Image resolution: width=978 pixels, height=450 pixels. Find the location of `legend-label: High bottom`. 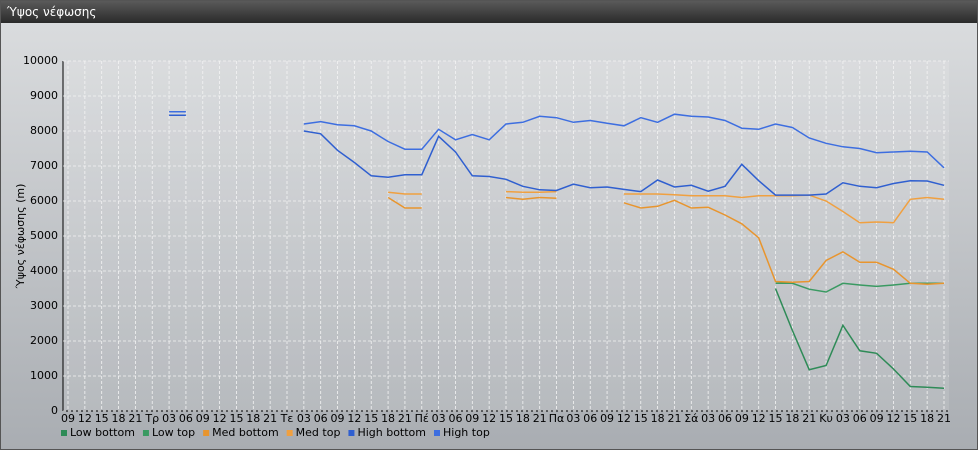

legend-label: High bottom is located at coordinates (391, 432).